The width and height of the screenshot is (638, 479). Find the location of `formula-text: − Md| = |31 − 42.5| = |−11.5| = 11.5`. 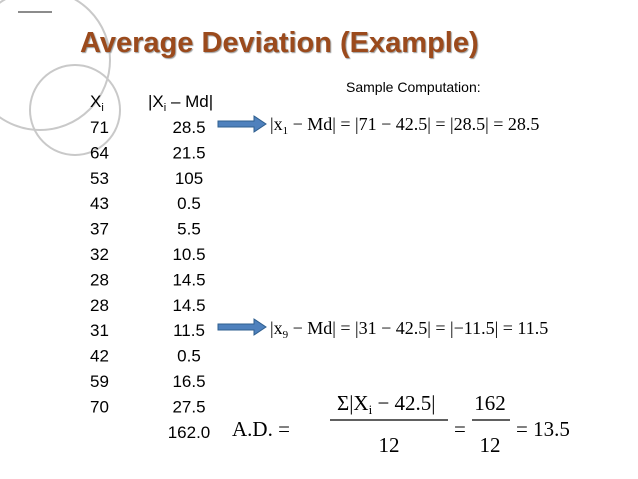

formula-text: − Md| = |31 − 42.5| = |−11.5| = 11.5 is located at coordinates (418, 328).